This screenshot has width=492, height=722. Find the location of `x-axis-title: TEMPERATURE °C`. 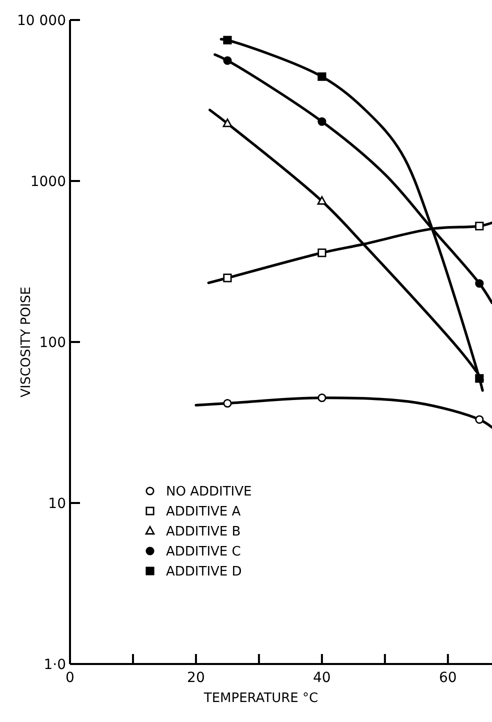

x-axis-title: TEMPERATURE °C is located at coordinates (260, 698).